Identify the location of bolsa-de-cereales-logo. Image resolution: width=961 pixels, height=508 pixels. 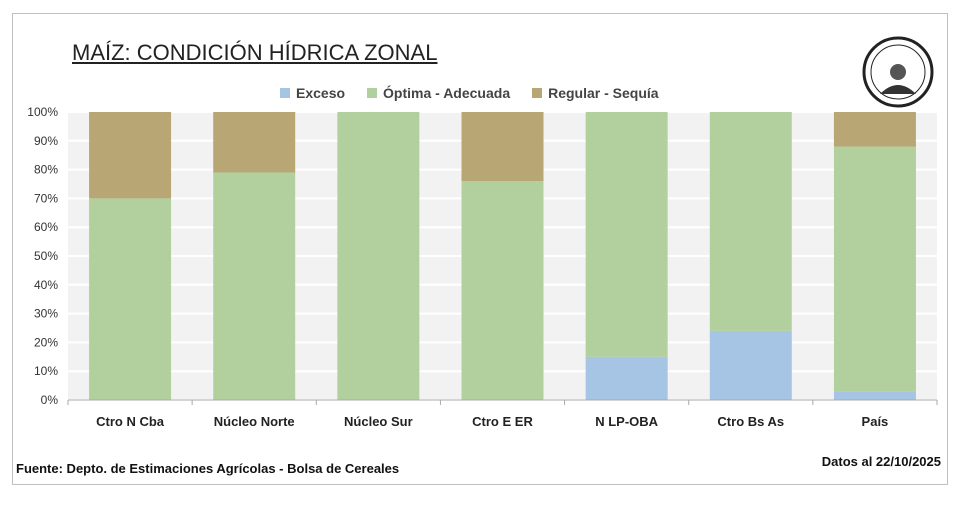
(898, 72).